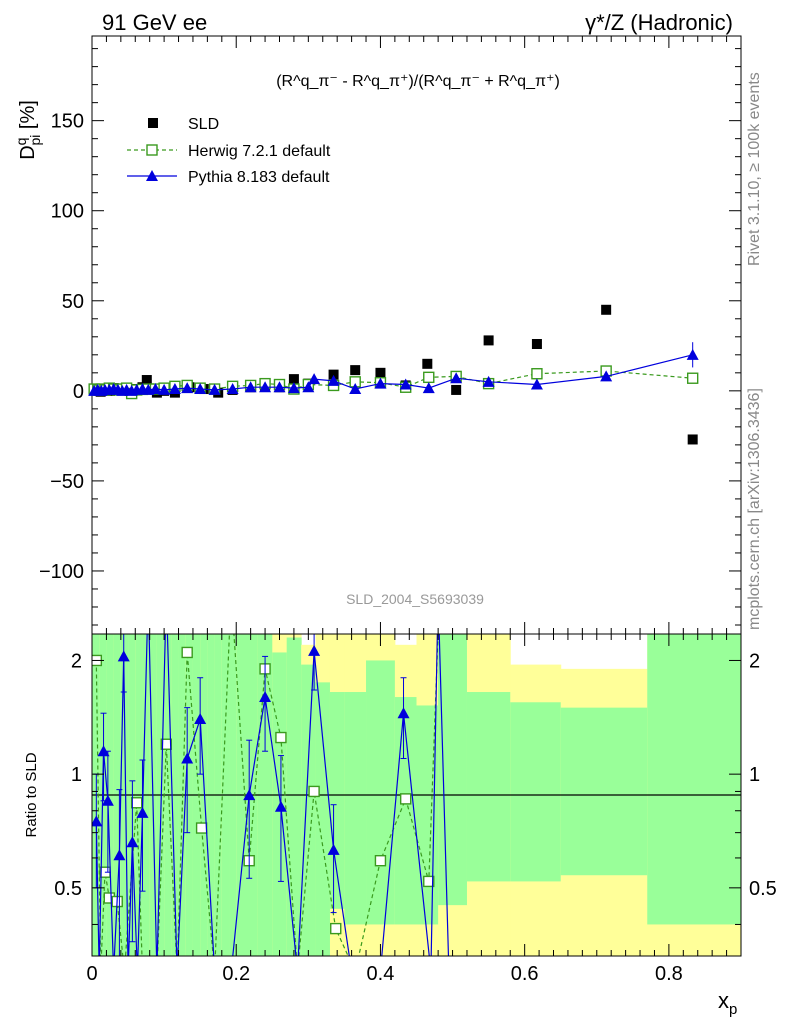  I want to click on legend-herwig-marker, so click(152, 150).